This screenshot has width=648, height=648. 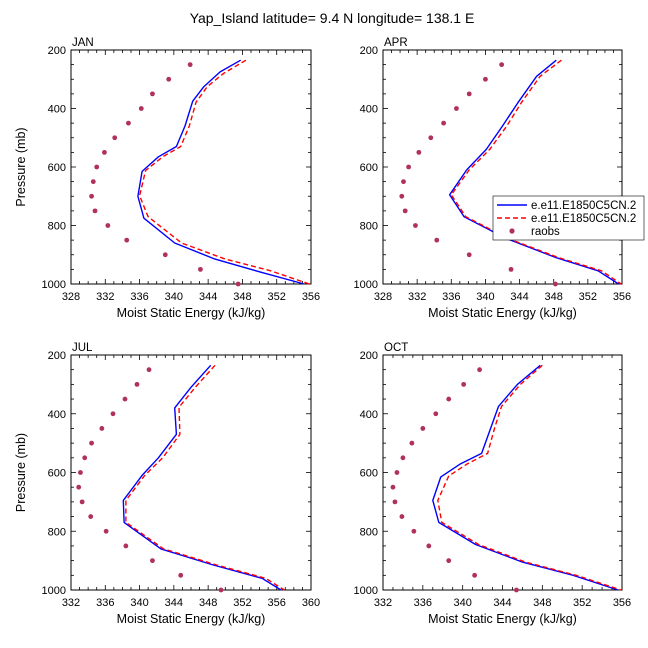 What do you see at coordinates (83, 43) in the screenshot?
I see `panel-label: JAN` at bounding box center [83, 43].